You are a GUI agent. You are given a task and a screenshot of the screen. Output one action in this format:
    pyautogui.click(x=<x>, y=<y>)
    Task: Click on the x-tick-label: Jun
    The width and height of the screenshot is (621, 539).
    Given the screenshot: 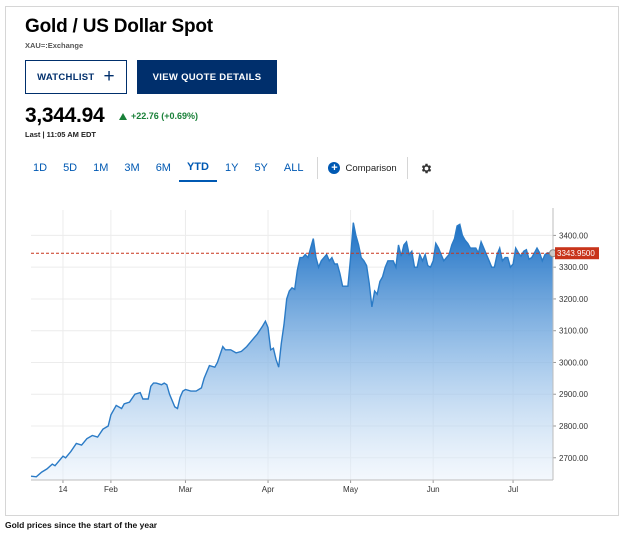 What is the action you would take?
    pyautogui.click(x=433, y=489)
    